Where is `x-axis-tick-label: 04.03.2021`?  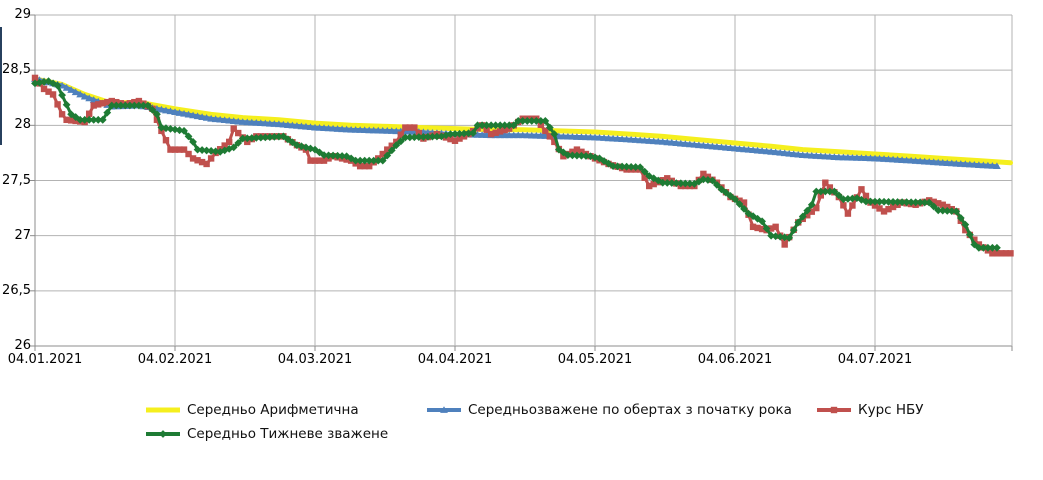
x-axis-tick-label: 04.03.2021 is located at coordinates (315, 359).